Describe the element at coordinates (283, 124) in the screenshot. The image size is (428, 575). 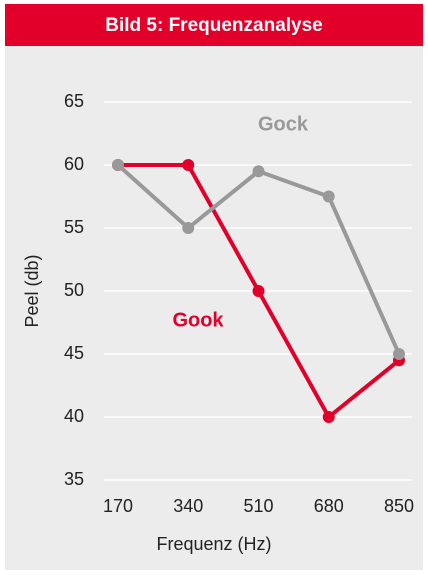
I see `series-label: Gock` at that location.